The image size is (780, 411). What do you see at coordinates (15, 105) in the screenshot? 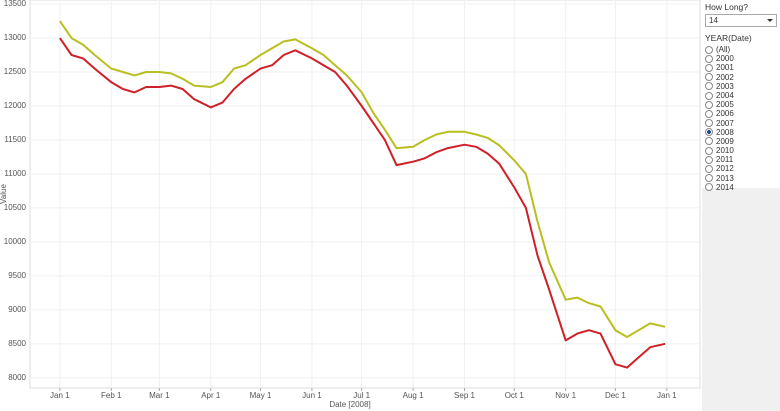
I see `y-tick-label: 12000` at bounding box center [15, 105].